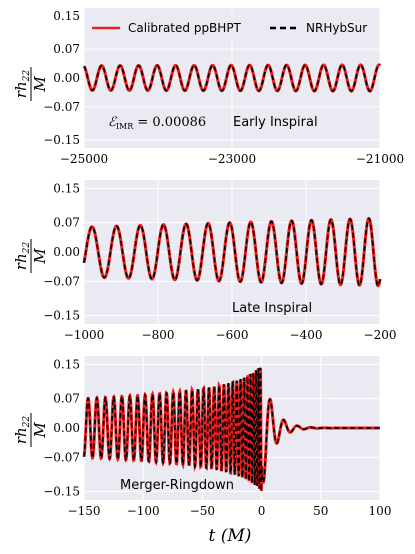  What do you see at coordinates (84, 335) in the screenshot?
I see `x-tick-label: −1000` at bounding box center [84, 335].